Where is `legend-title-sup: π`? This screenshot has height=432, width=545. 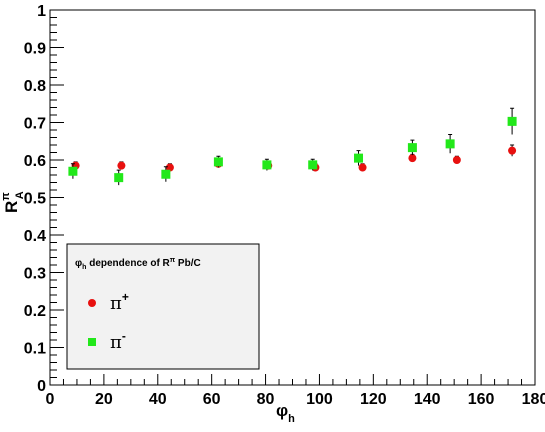 legend-title-sup: π is located at coordinates (173, 260).